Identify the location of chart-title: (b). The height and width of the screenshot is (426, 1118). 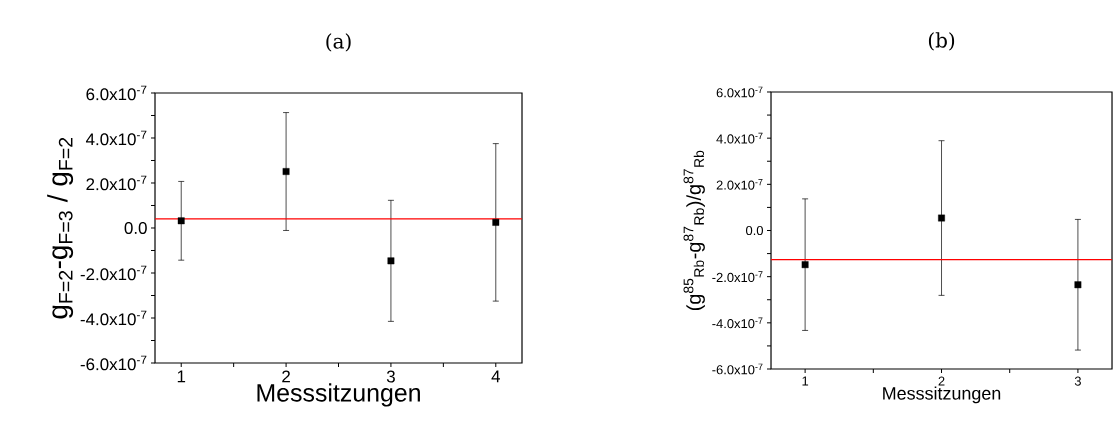
(941, 41).